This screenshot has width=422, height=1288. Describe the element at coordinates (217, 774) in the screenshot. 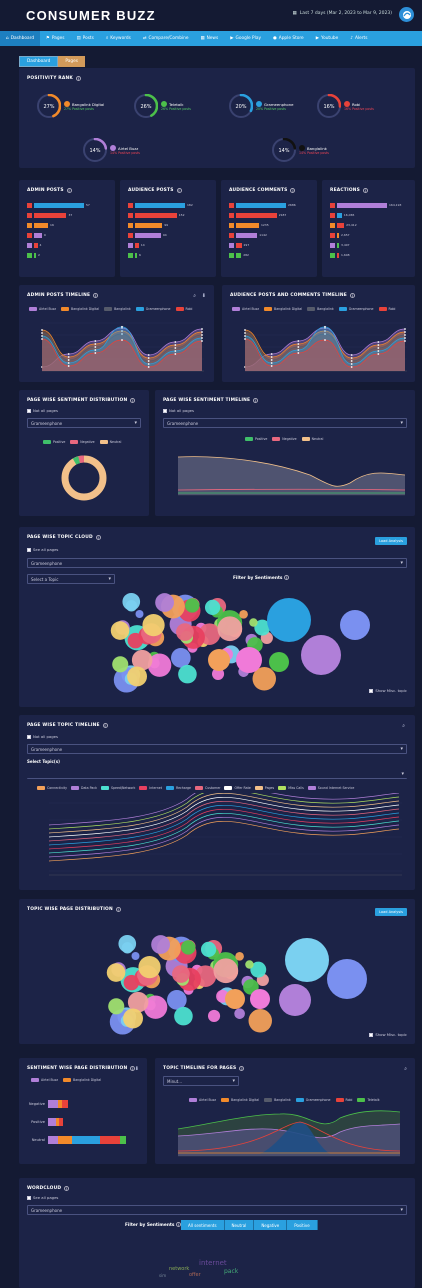

I see `topics-multiselect` at that location.